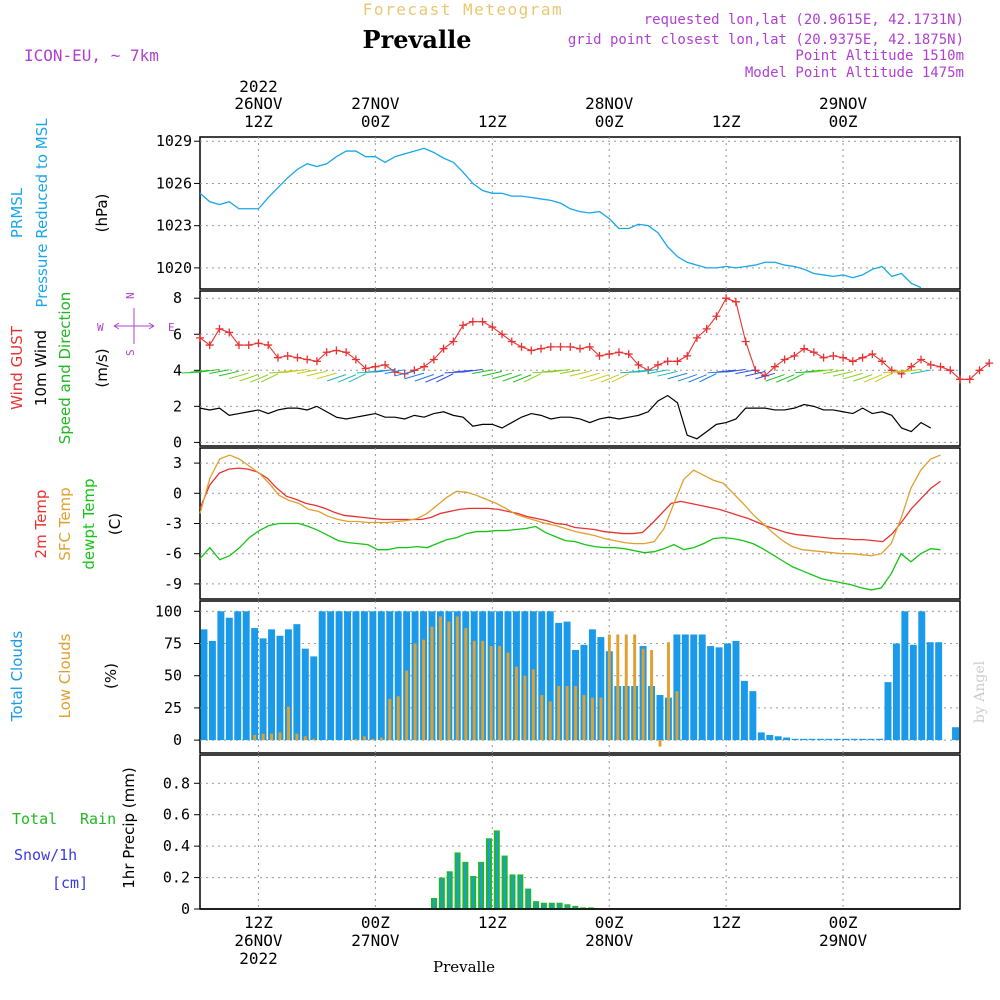 Image resolution: width=1000 pixels, height=1000 pixels. I want to click on footer-location: Prevalle, so click(464, 967).